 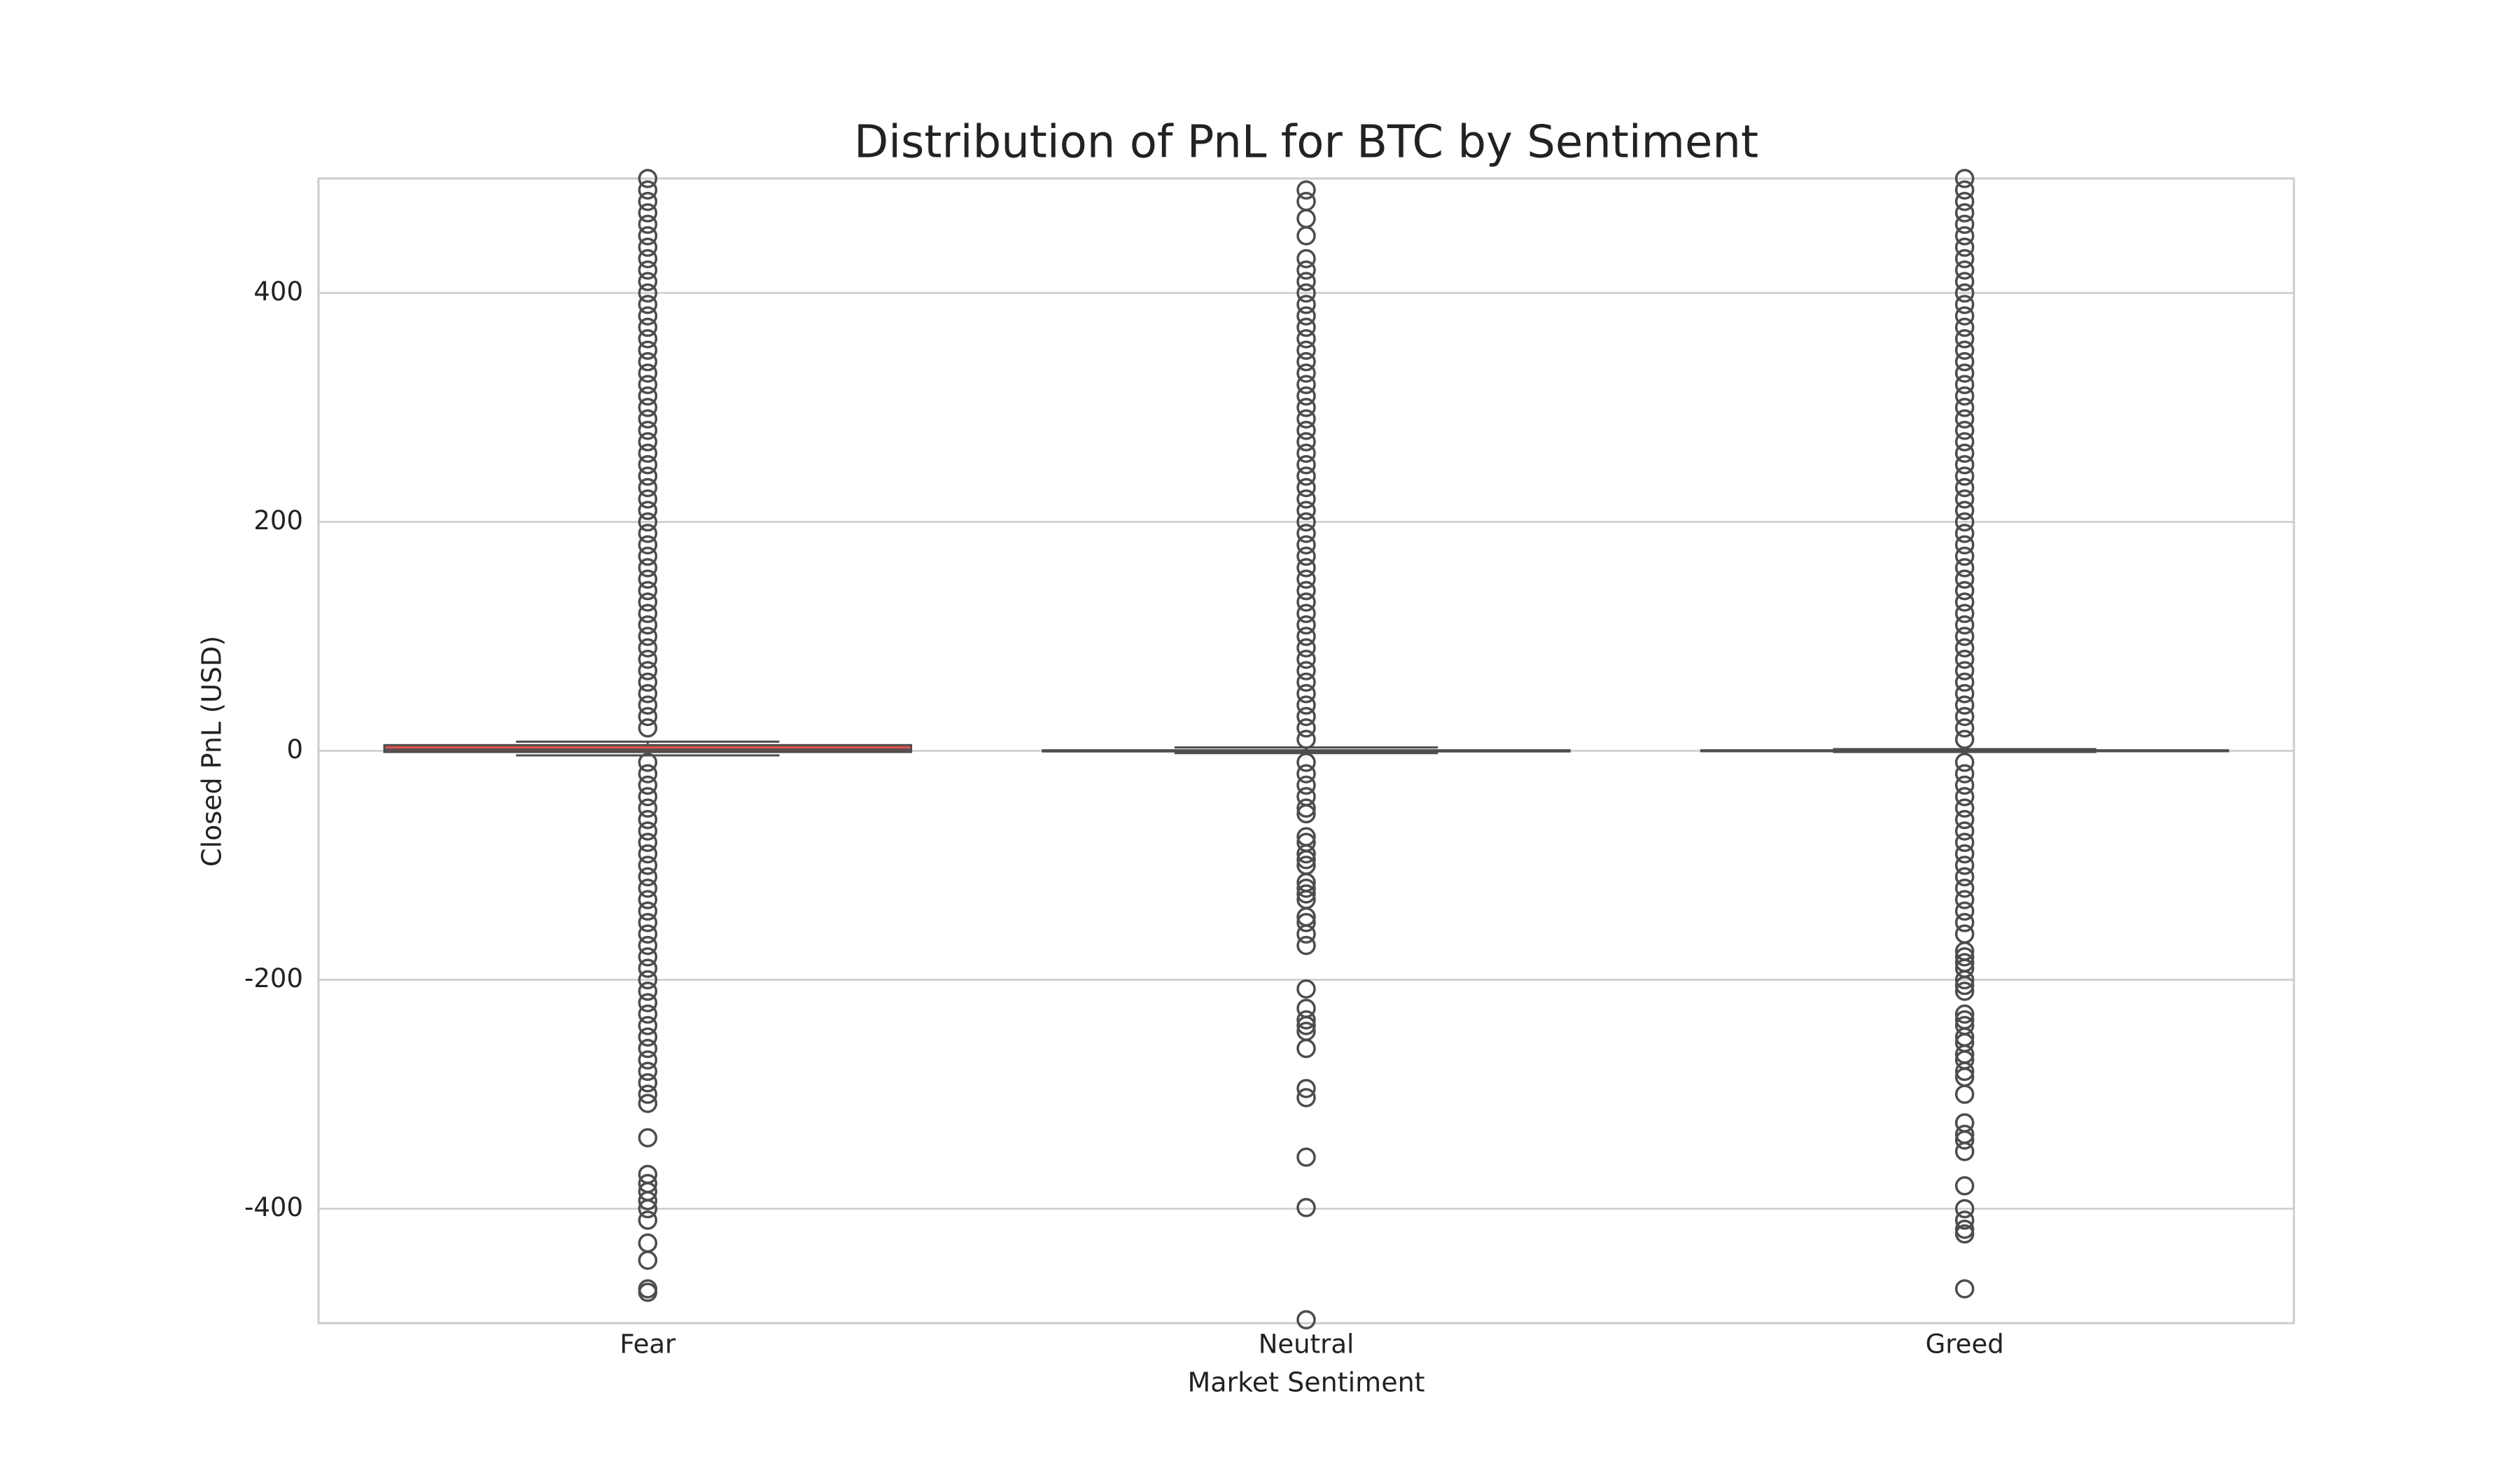 What do you see at coordinates (1306, 143) in the screenshot?
I see `chart-title: Distribution of PnL for BTC by Sentiment` at bounding box center [1306, 143].